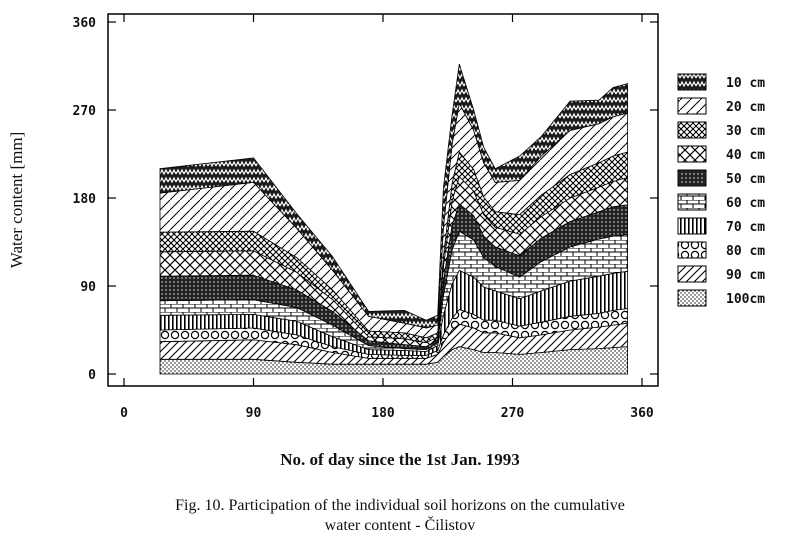 This screenshot has width=800, height=550. I want to click on y-tick-label: 360, so click(85, 23).